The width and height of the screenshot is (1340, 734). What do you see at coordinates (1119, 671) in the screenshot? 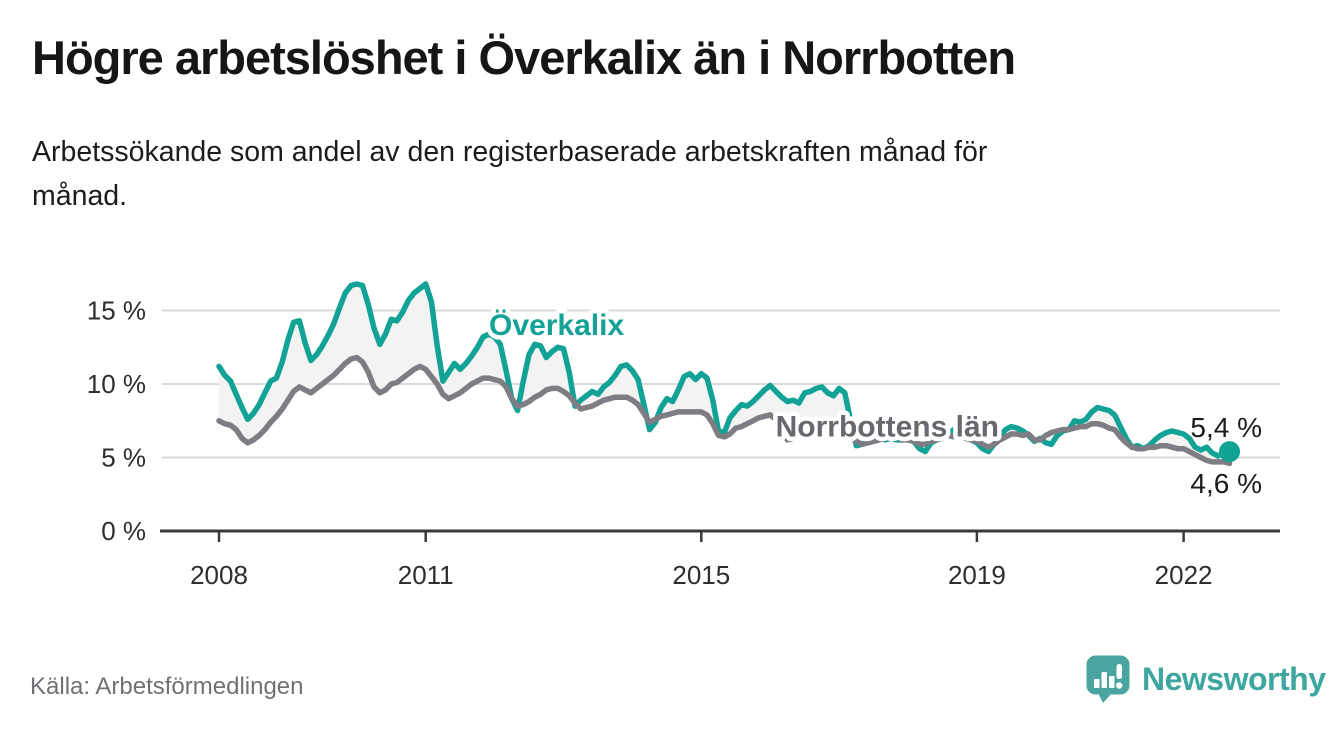
I see `logo-exclamation-bar` at bounding box center [1119, 671].